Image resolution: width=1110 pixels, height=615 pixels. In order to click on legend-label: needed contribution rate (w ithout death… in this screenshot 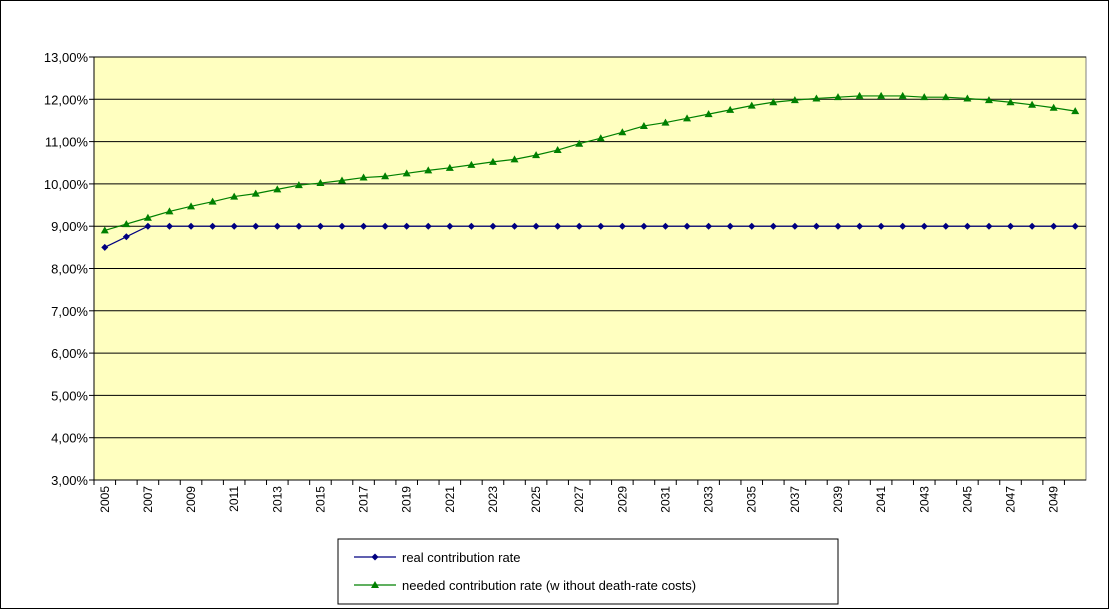, I will do `click(549, 585)`.